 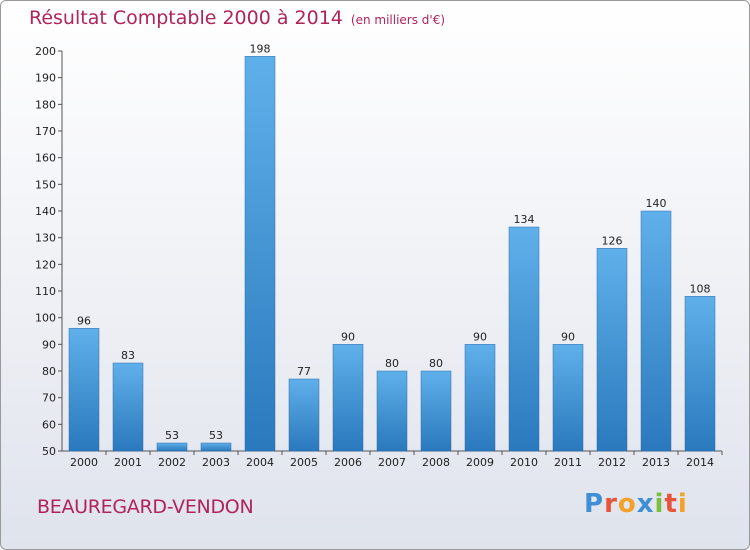 What do you see at coordinates (45, 264) in the screenshot?
I see `y-tick-label: 120` at bounding box center [45, 264].